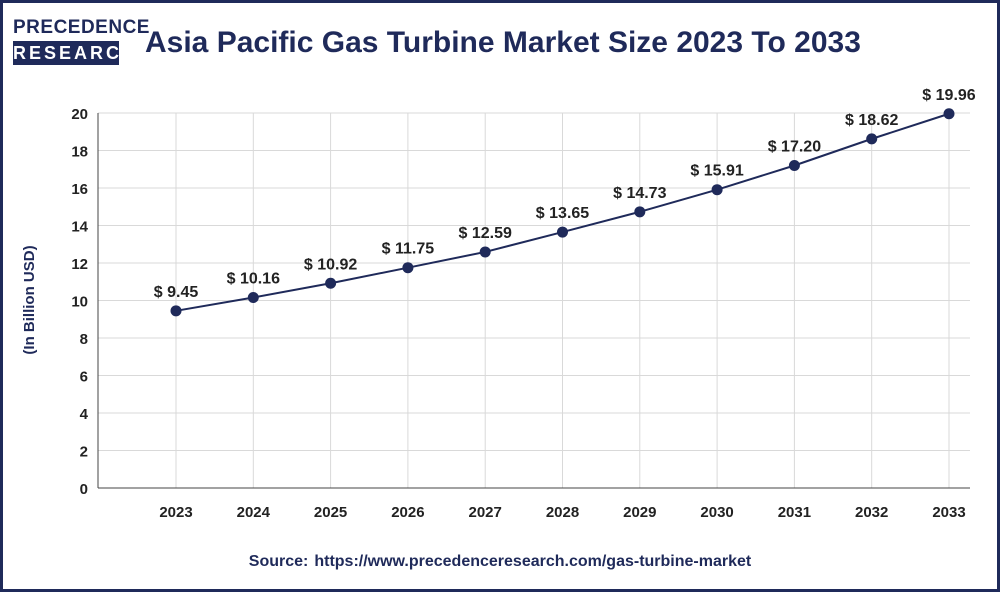  What do you see at coordinates (79, 264) in the screenshot?
I see `y-tick-label: 12` at bounding box center [79, 264].